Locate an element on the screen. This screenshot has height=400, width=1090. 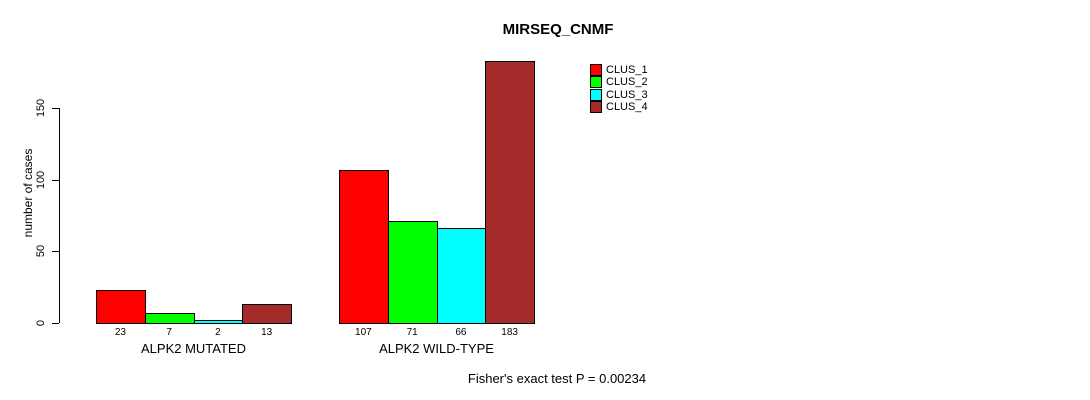
bar-clus-2-alpk2-mutated is located at coordinates (169, 318).